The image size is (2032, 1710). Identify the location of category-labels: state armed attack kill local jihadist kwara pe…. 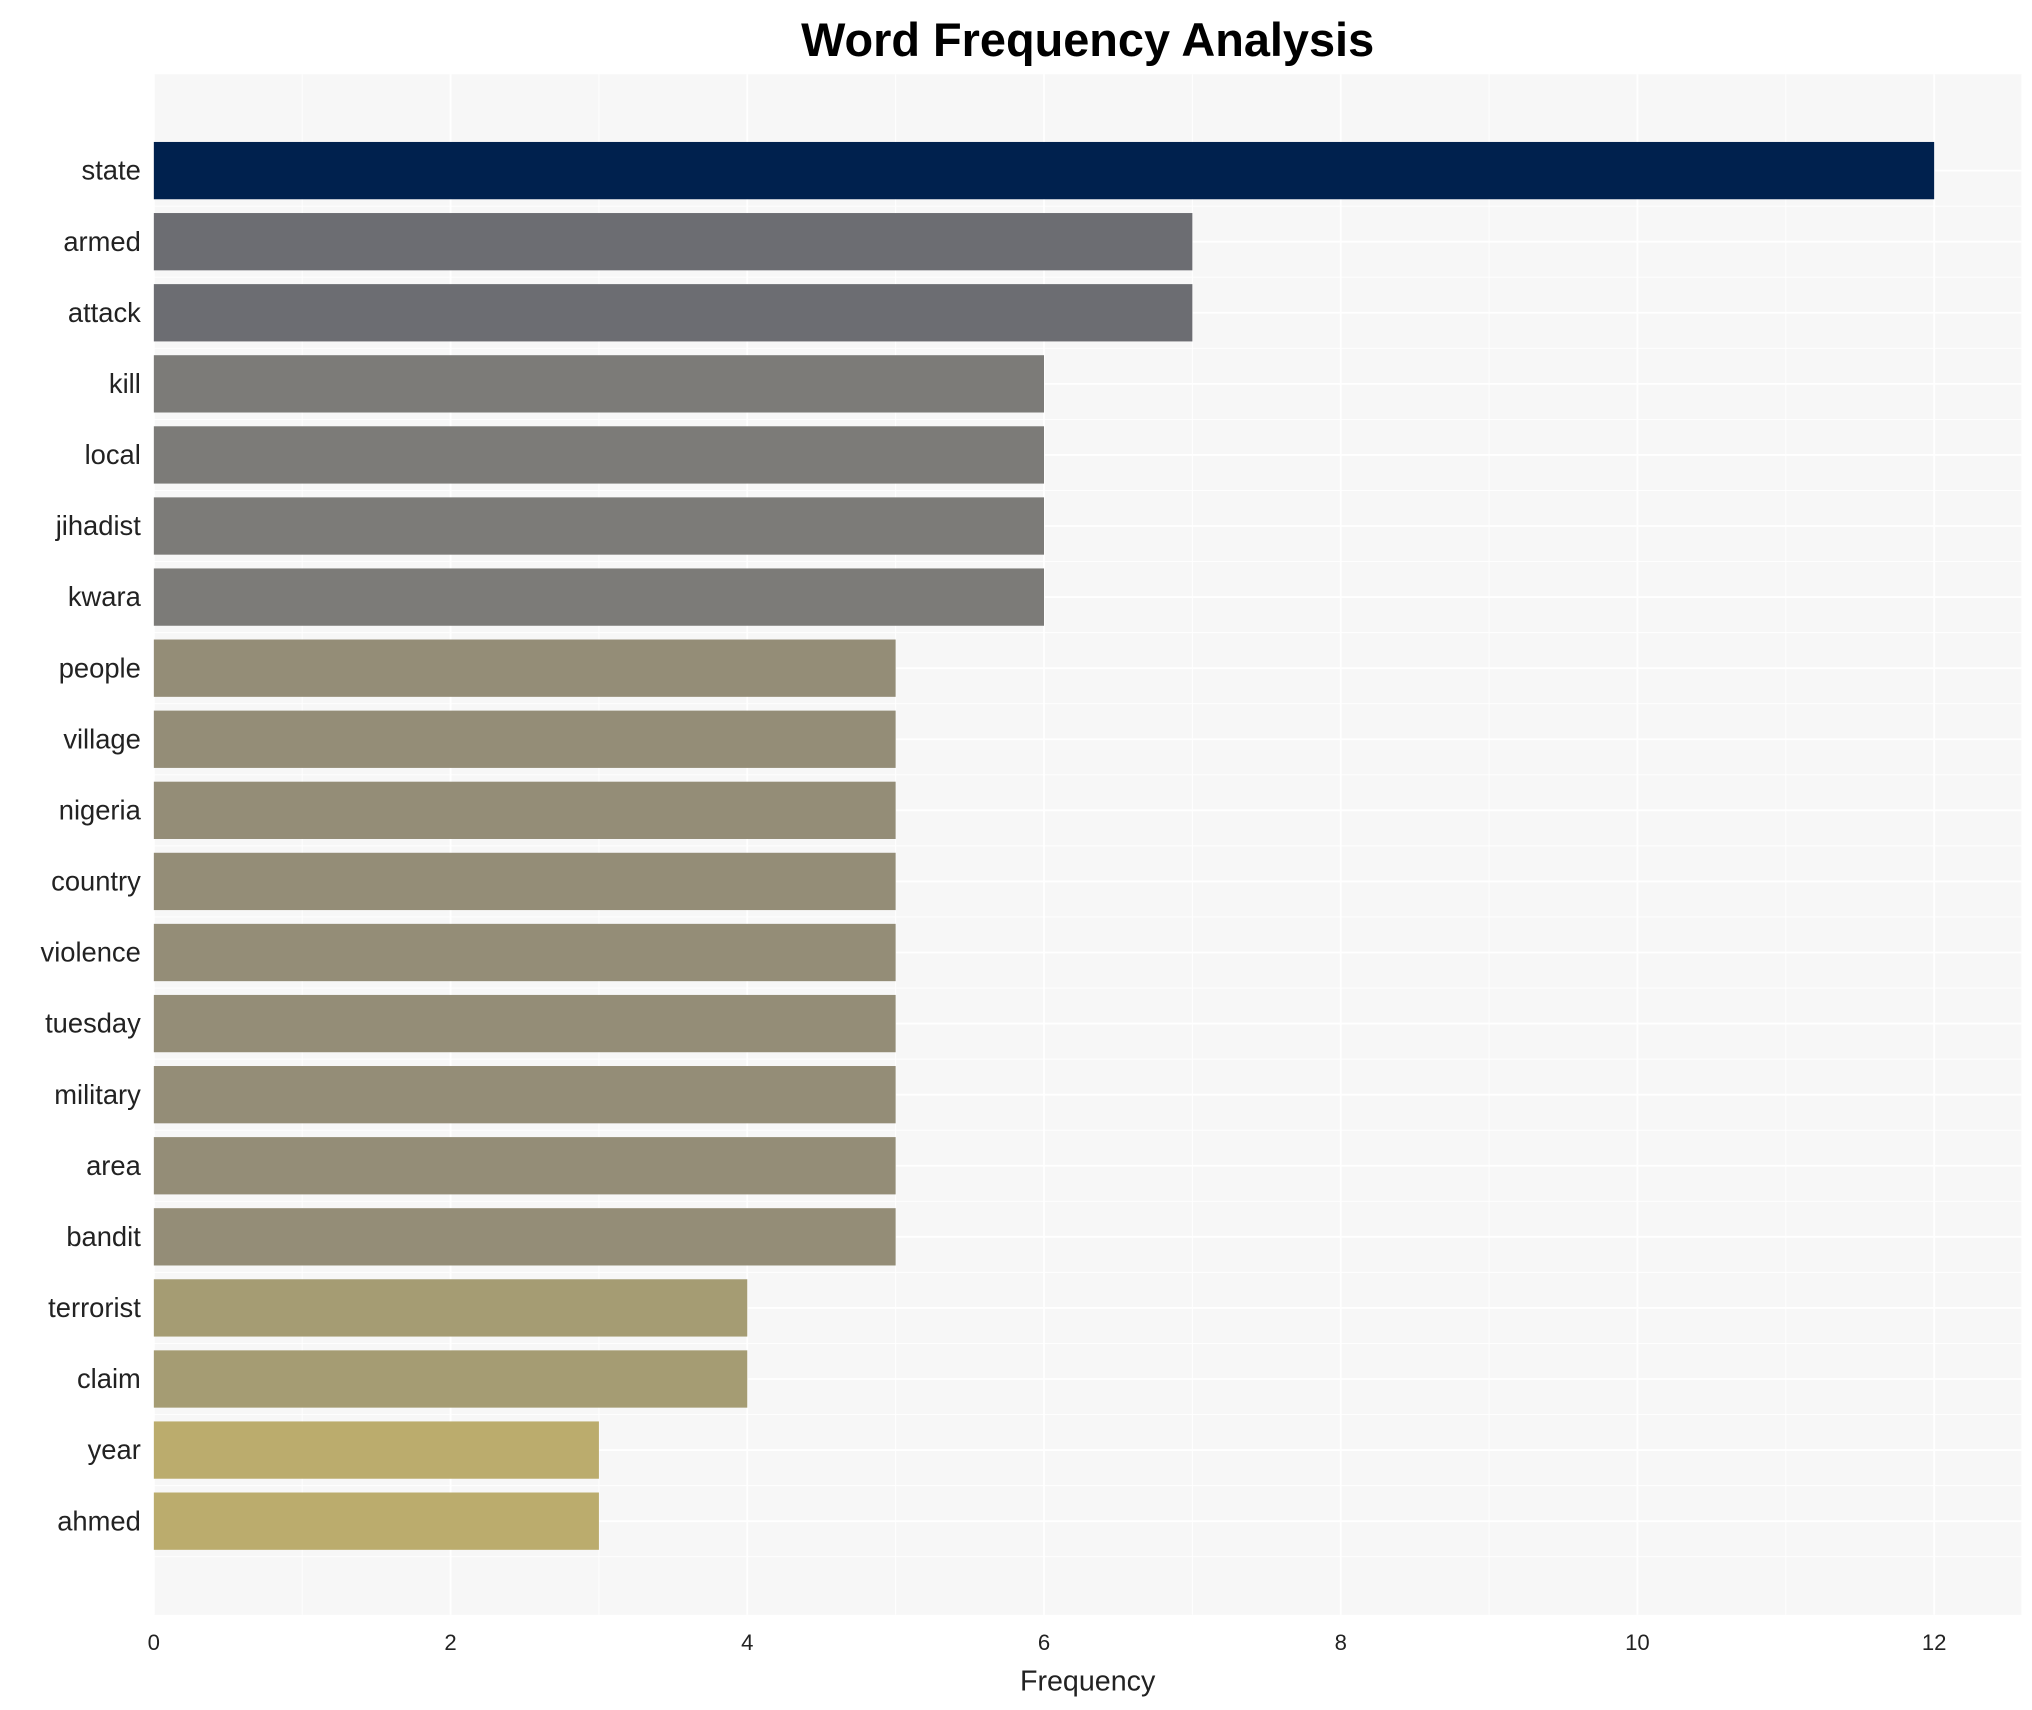
(91, 846).